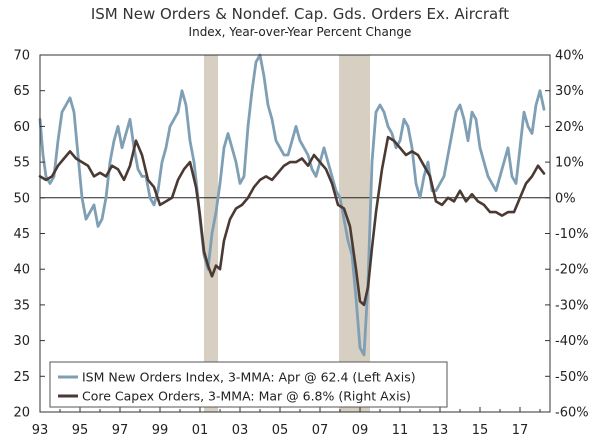  I want to click on x-tick-label: 01, so click(200, 430).